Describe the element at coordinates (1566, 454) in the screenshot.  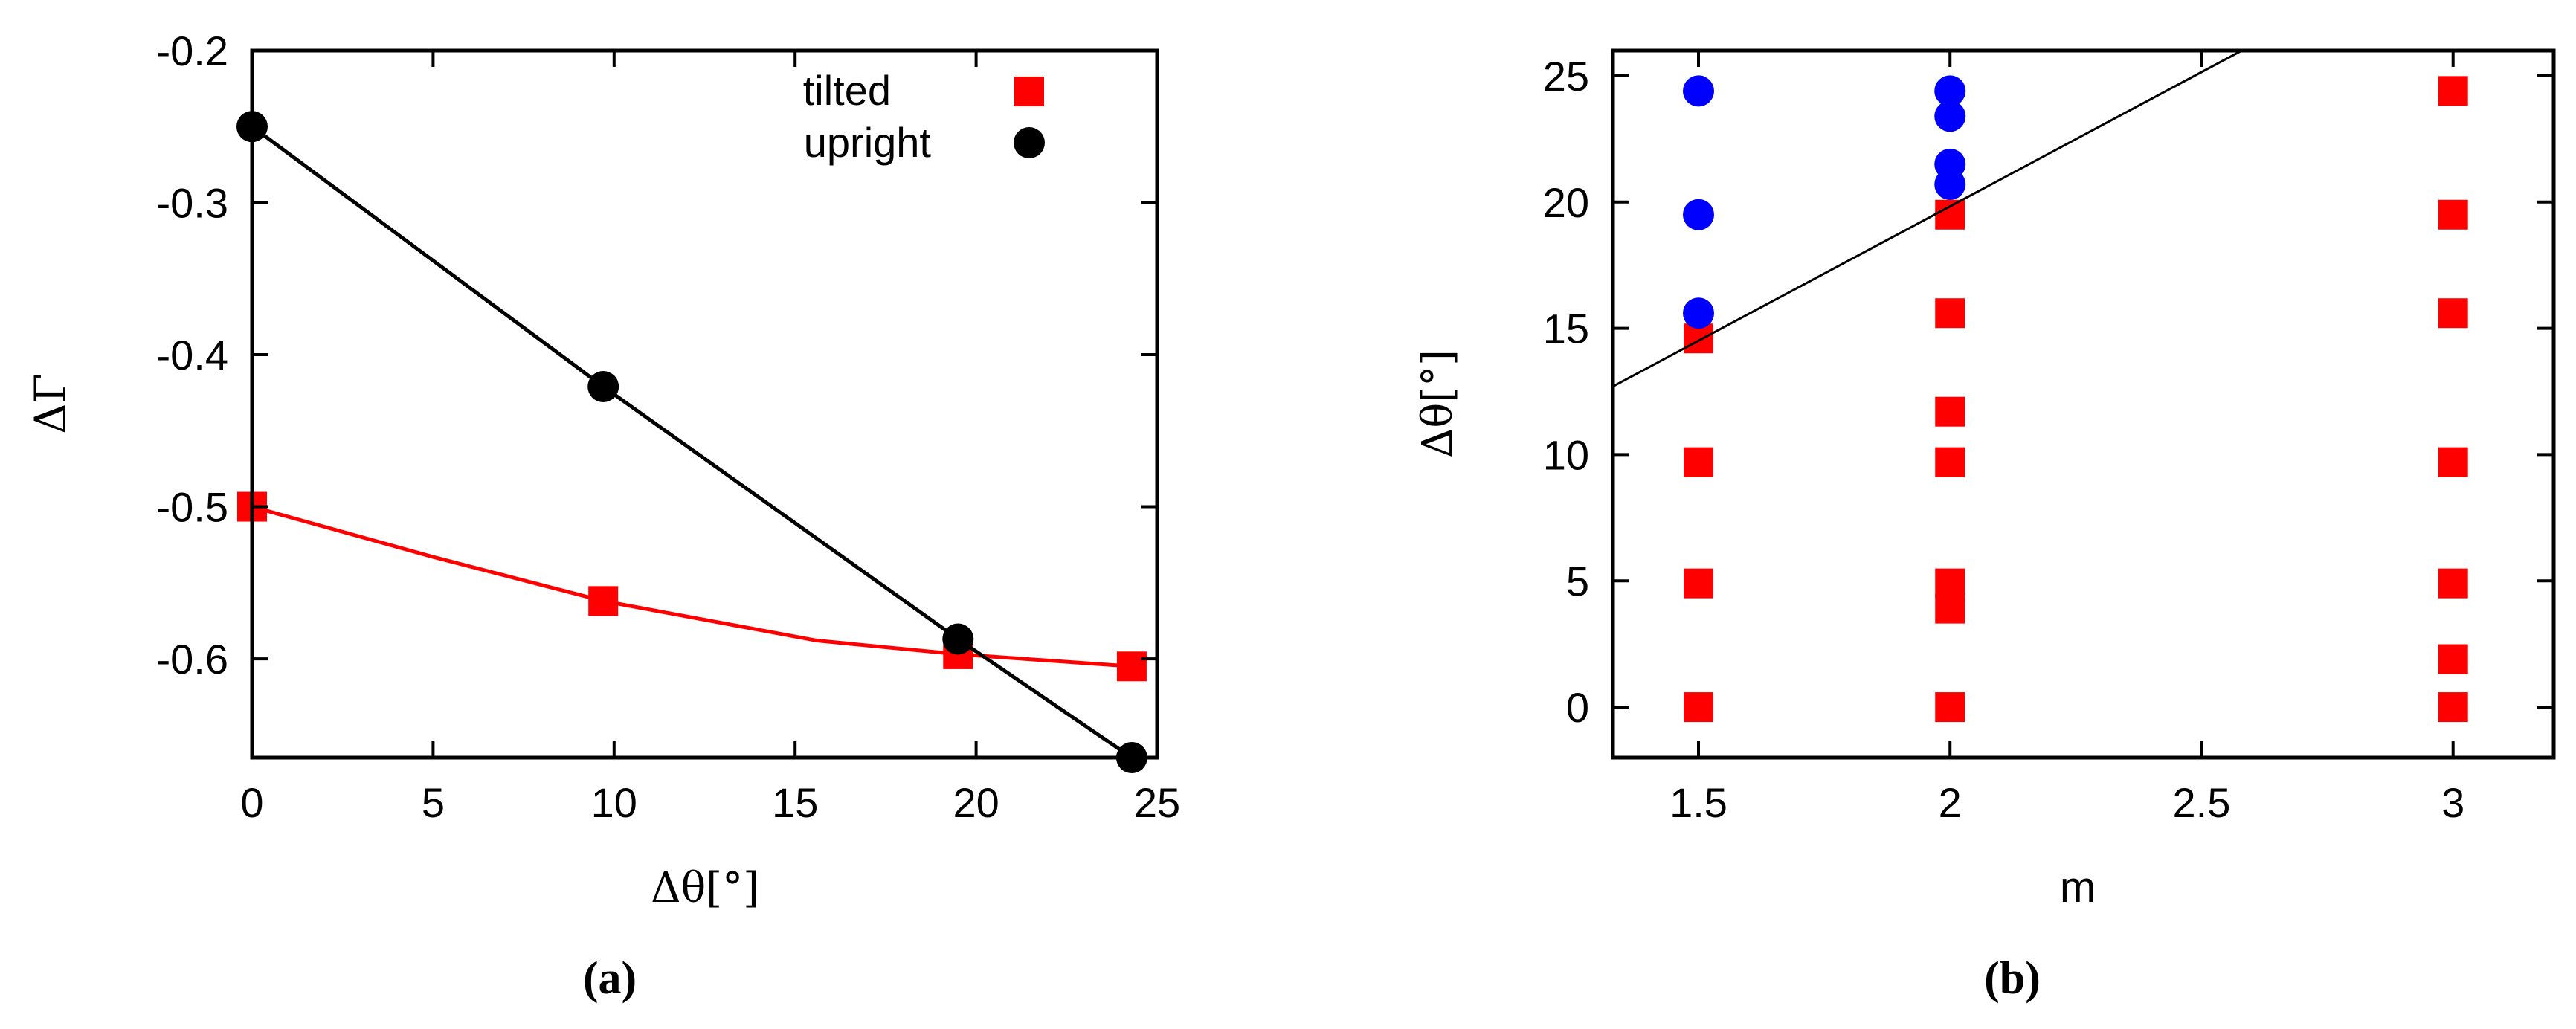
I see `y-tick-label: 10` at that location.